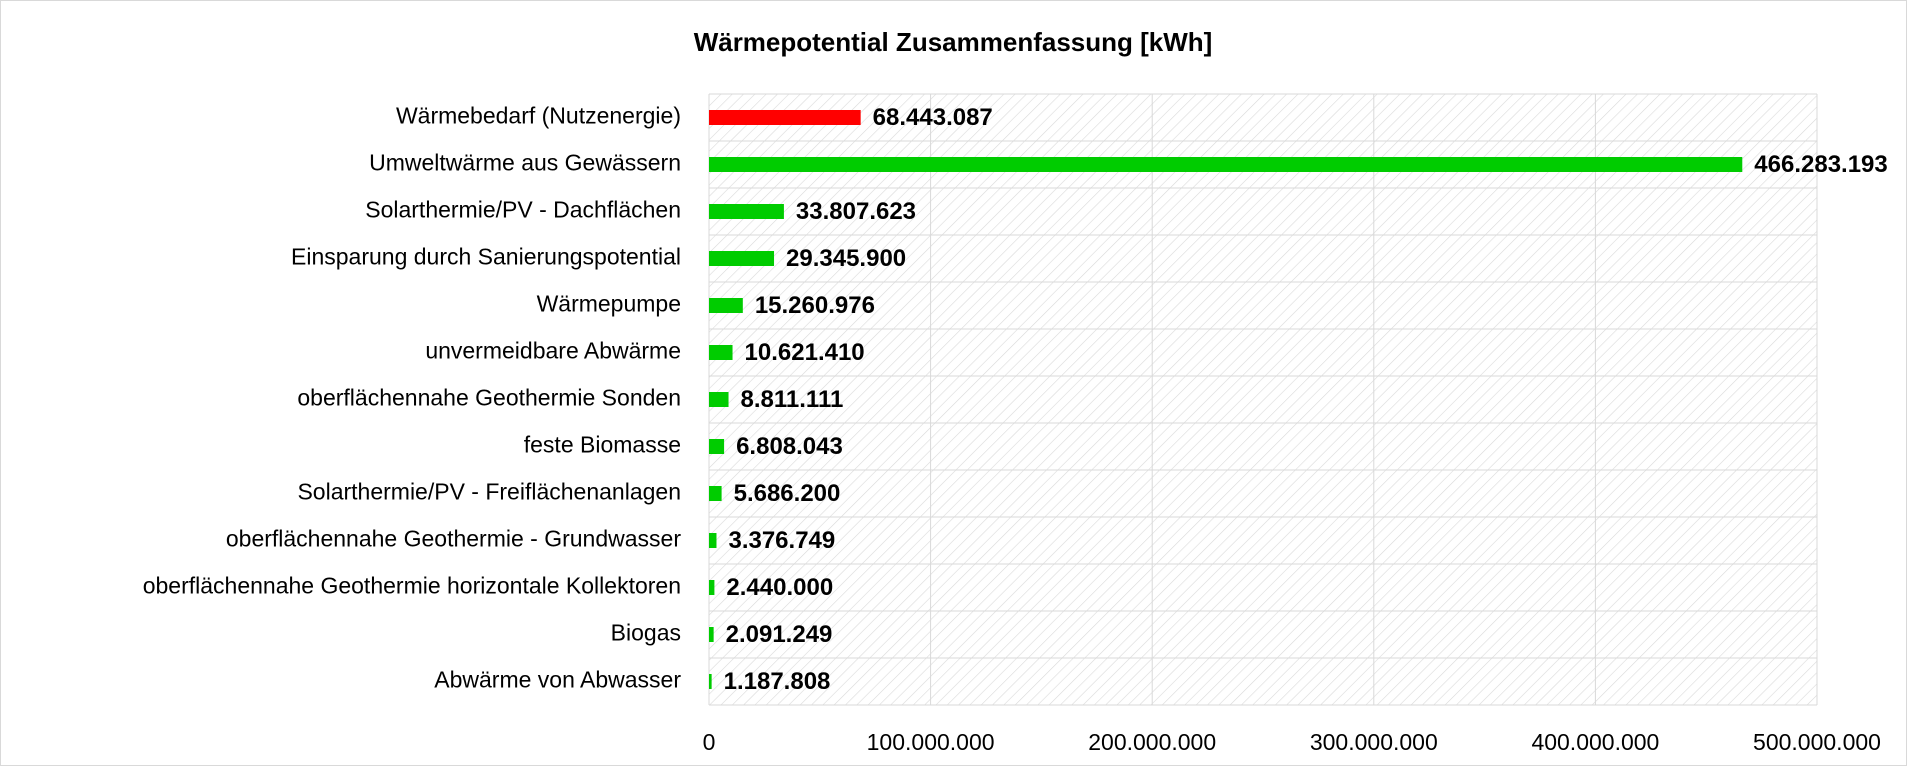  What do you see at coordinates (815, 305) in the screenshot?
I see `value-label: 15.260.976` at bounding box center [815, 305].